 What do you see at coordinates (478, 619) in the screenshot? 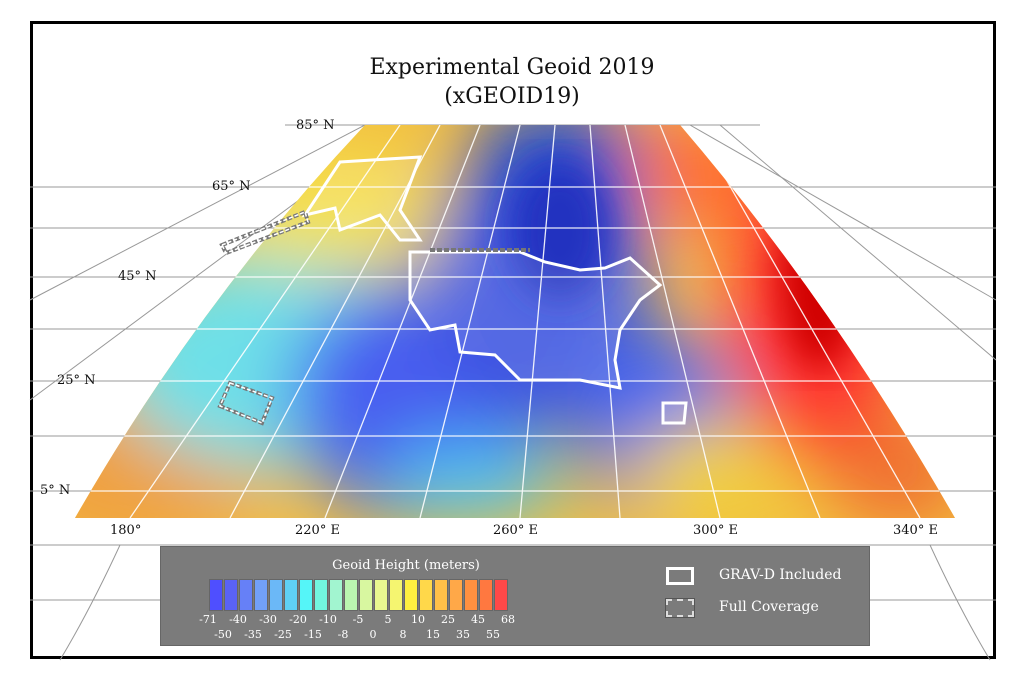
I see `legend-tick-label: 45` at bounding box center [478, 619].